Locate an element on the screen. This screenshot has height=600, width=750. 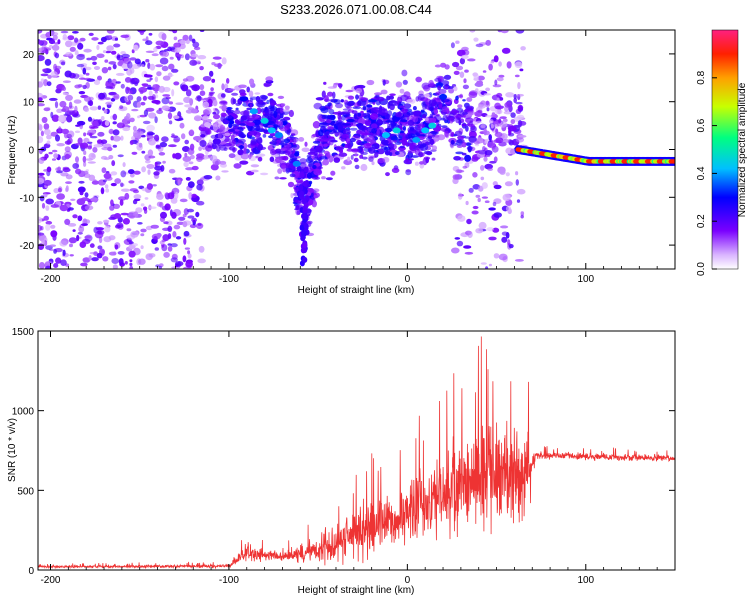
spectrogram-ylabel: Frequency (Hz) is located at coordinates (12, 150).